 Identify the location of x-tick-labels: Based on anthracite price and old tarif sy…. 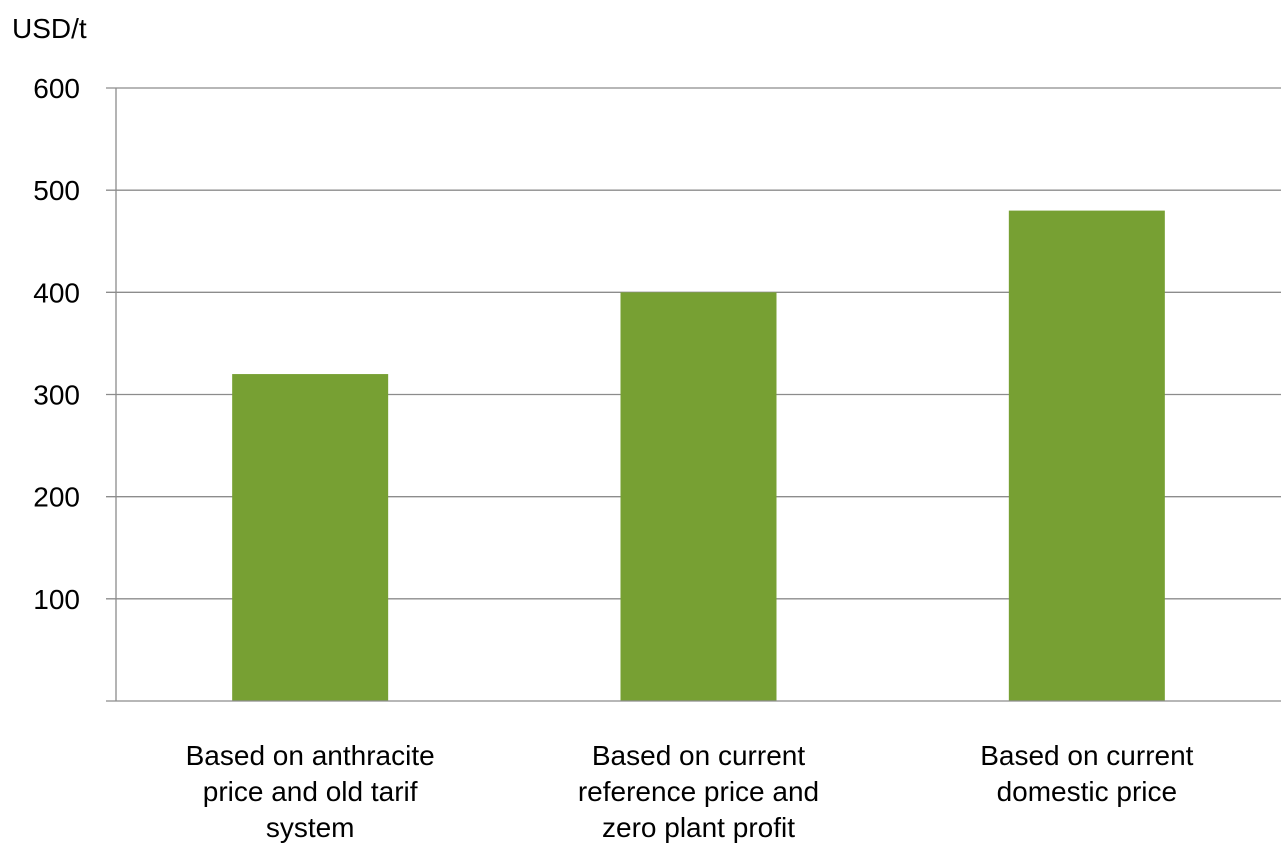
(690, 791).